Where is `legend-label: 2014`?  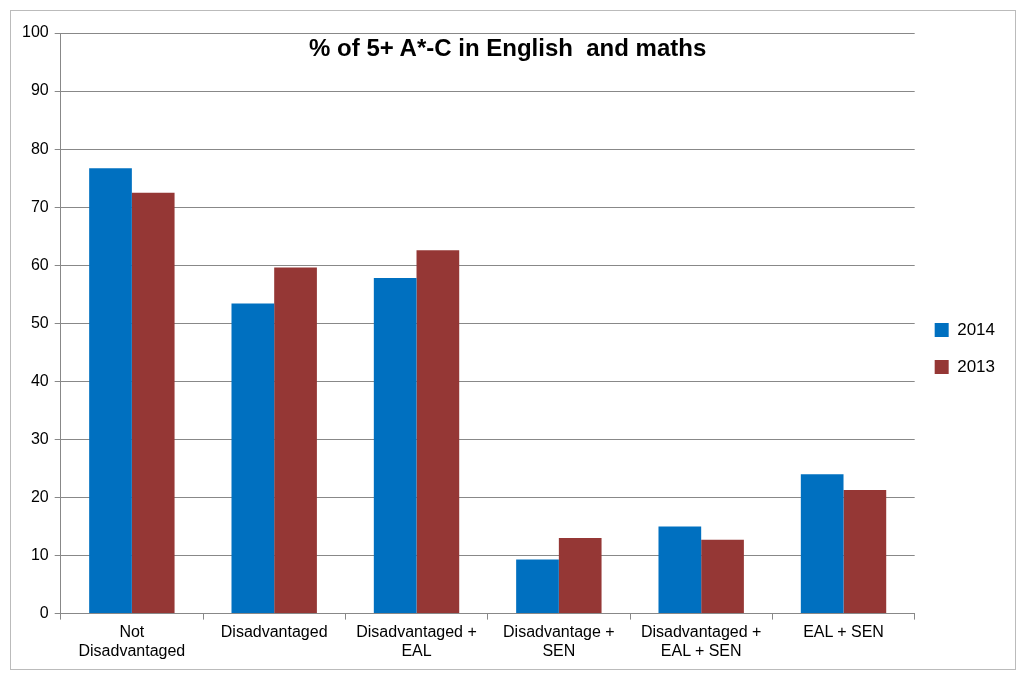 legend-label: 2014 is located at coordinates (976, 329).